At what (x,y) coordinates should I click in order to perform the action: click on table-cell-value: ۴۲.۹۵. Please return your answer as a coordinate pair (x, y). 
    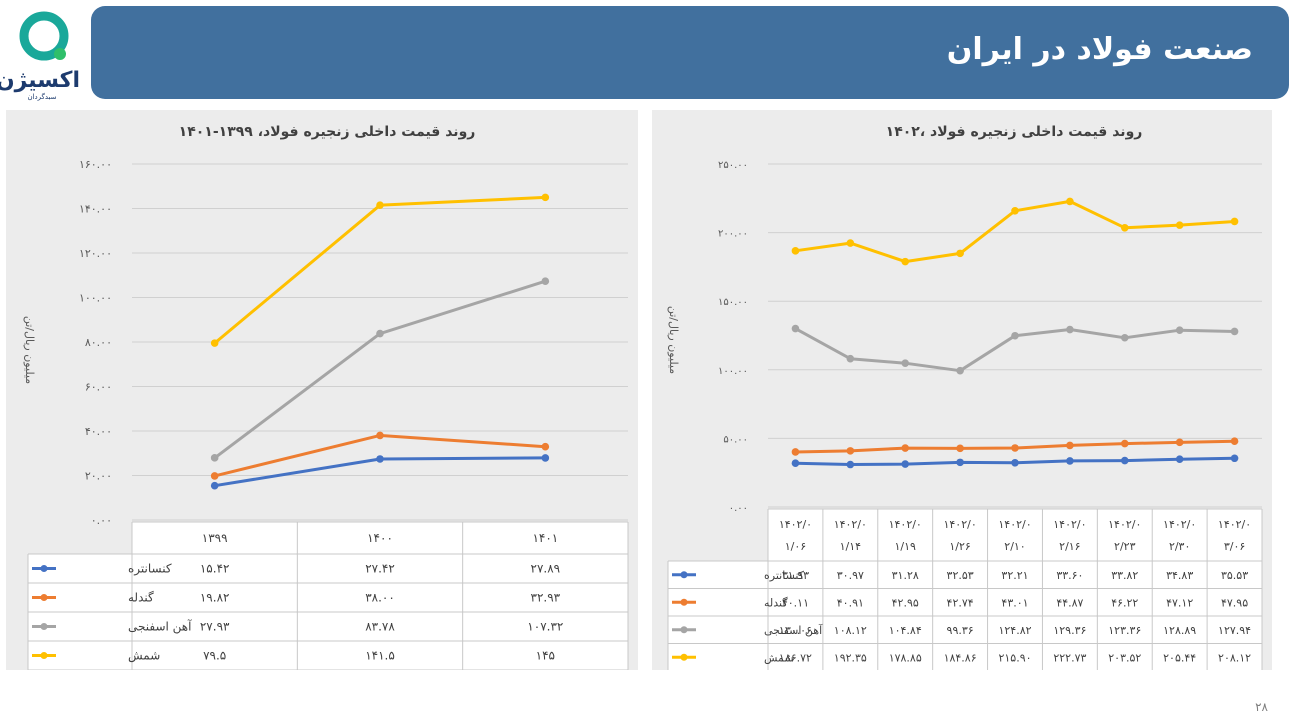
    Looking at the image, I should click on (905, 602).